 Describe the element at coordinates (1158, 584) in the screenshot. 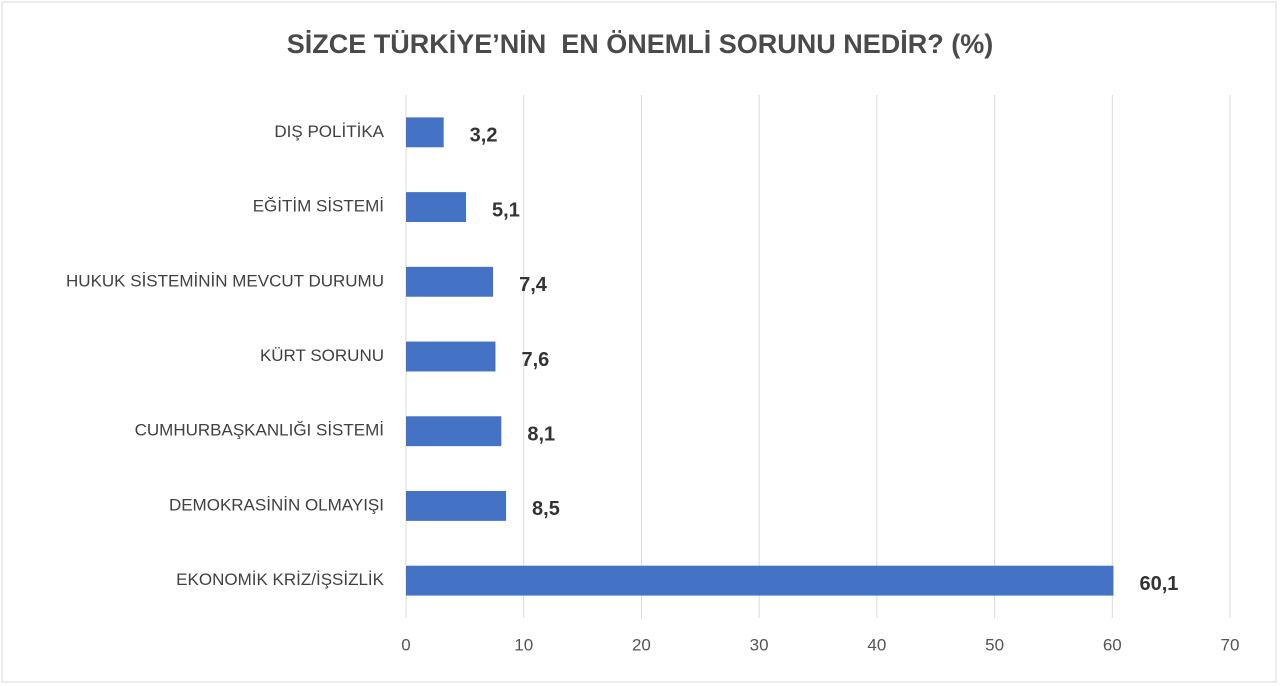

I see `value-label: 60,1` at that location.